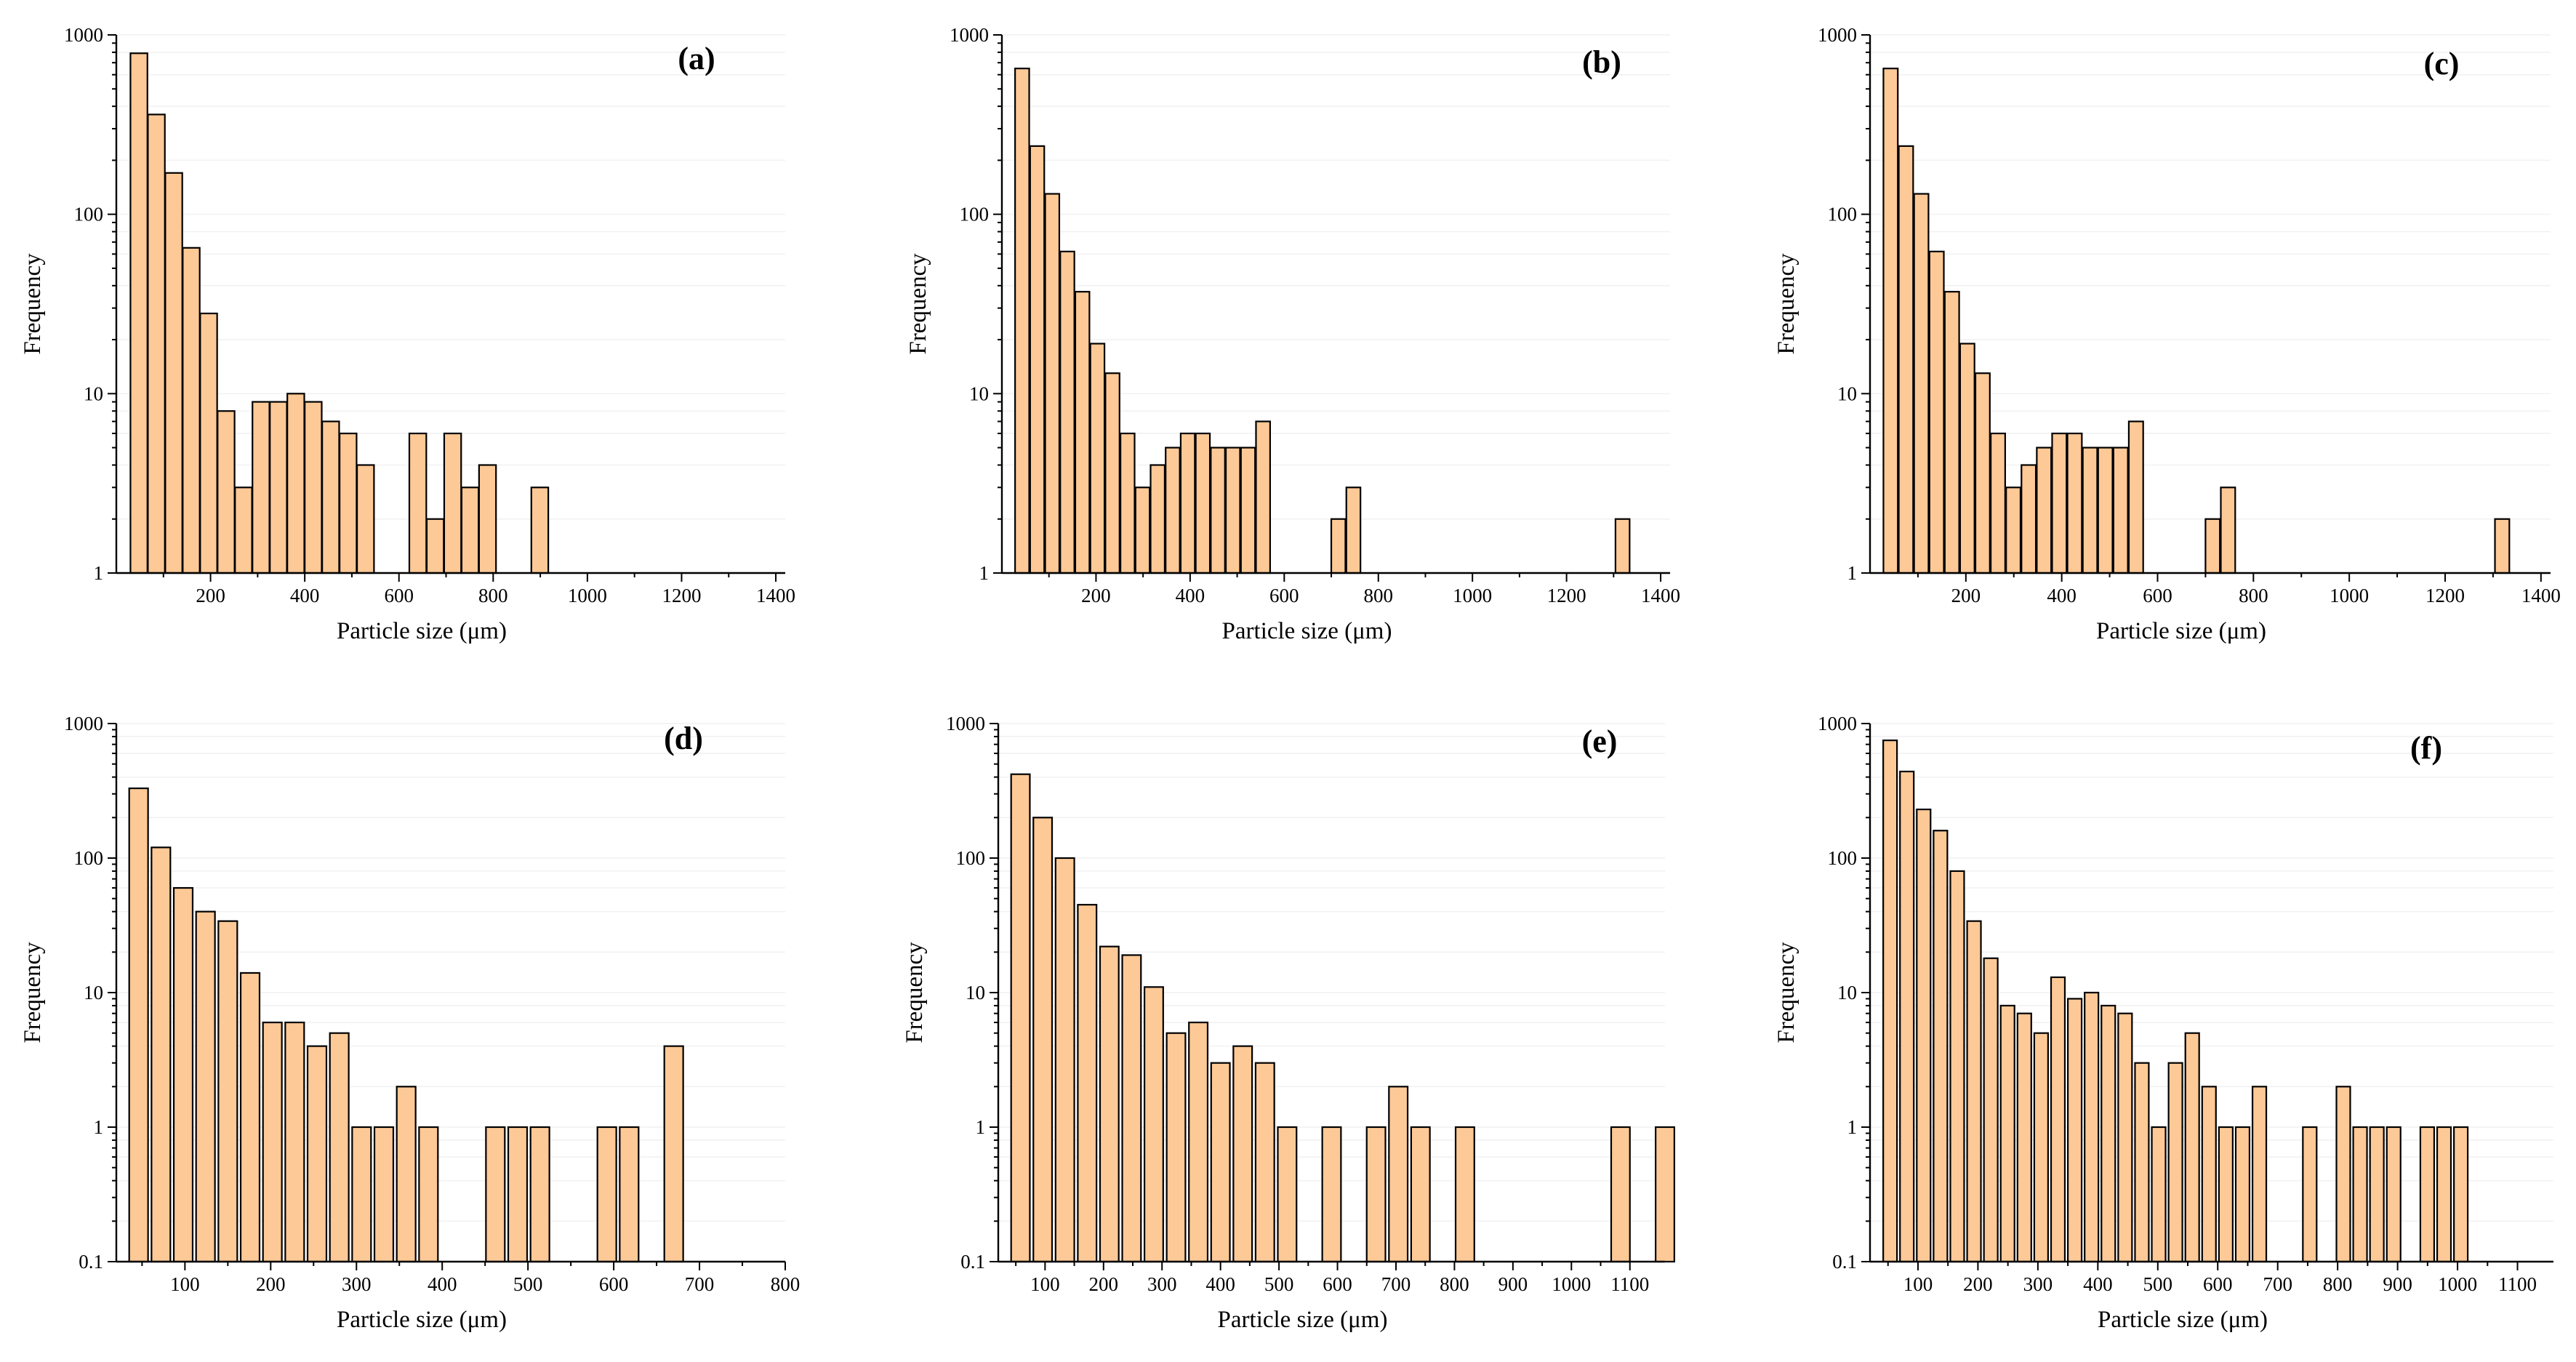  I want to click on x-tick-label: 500, so click(2158, 1284).